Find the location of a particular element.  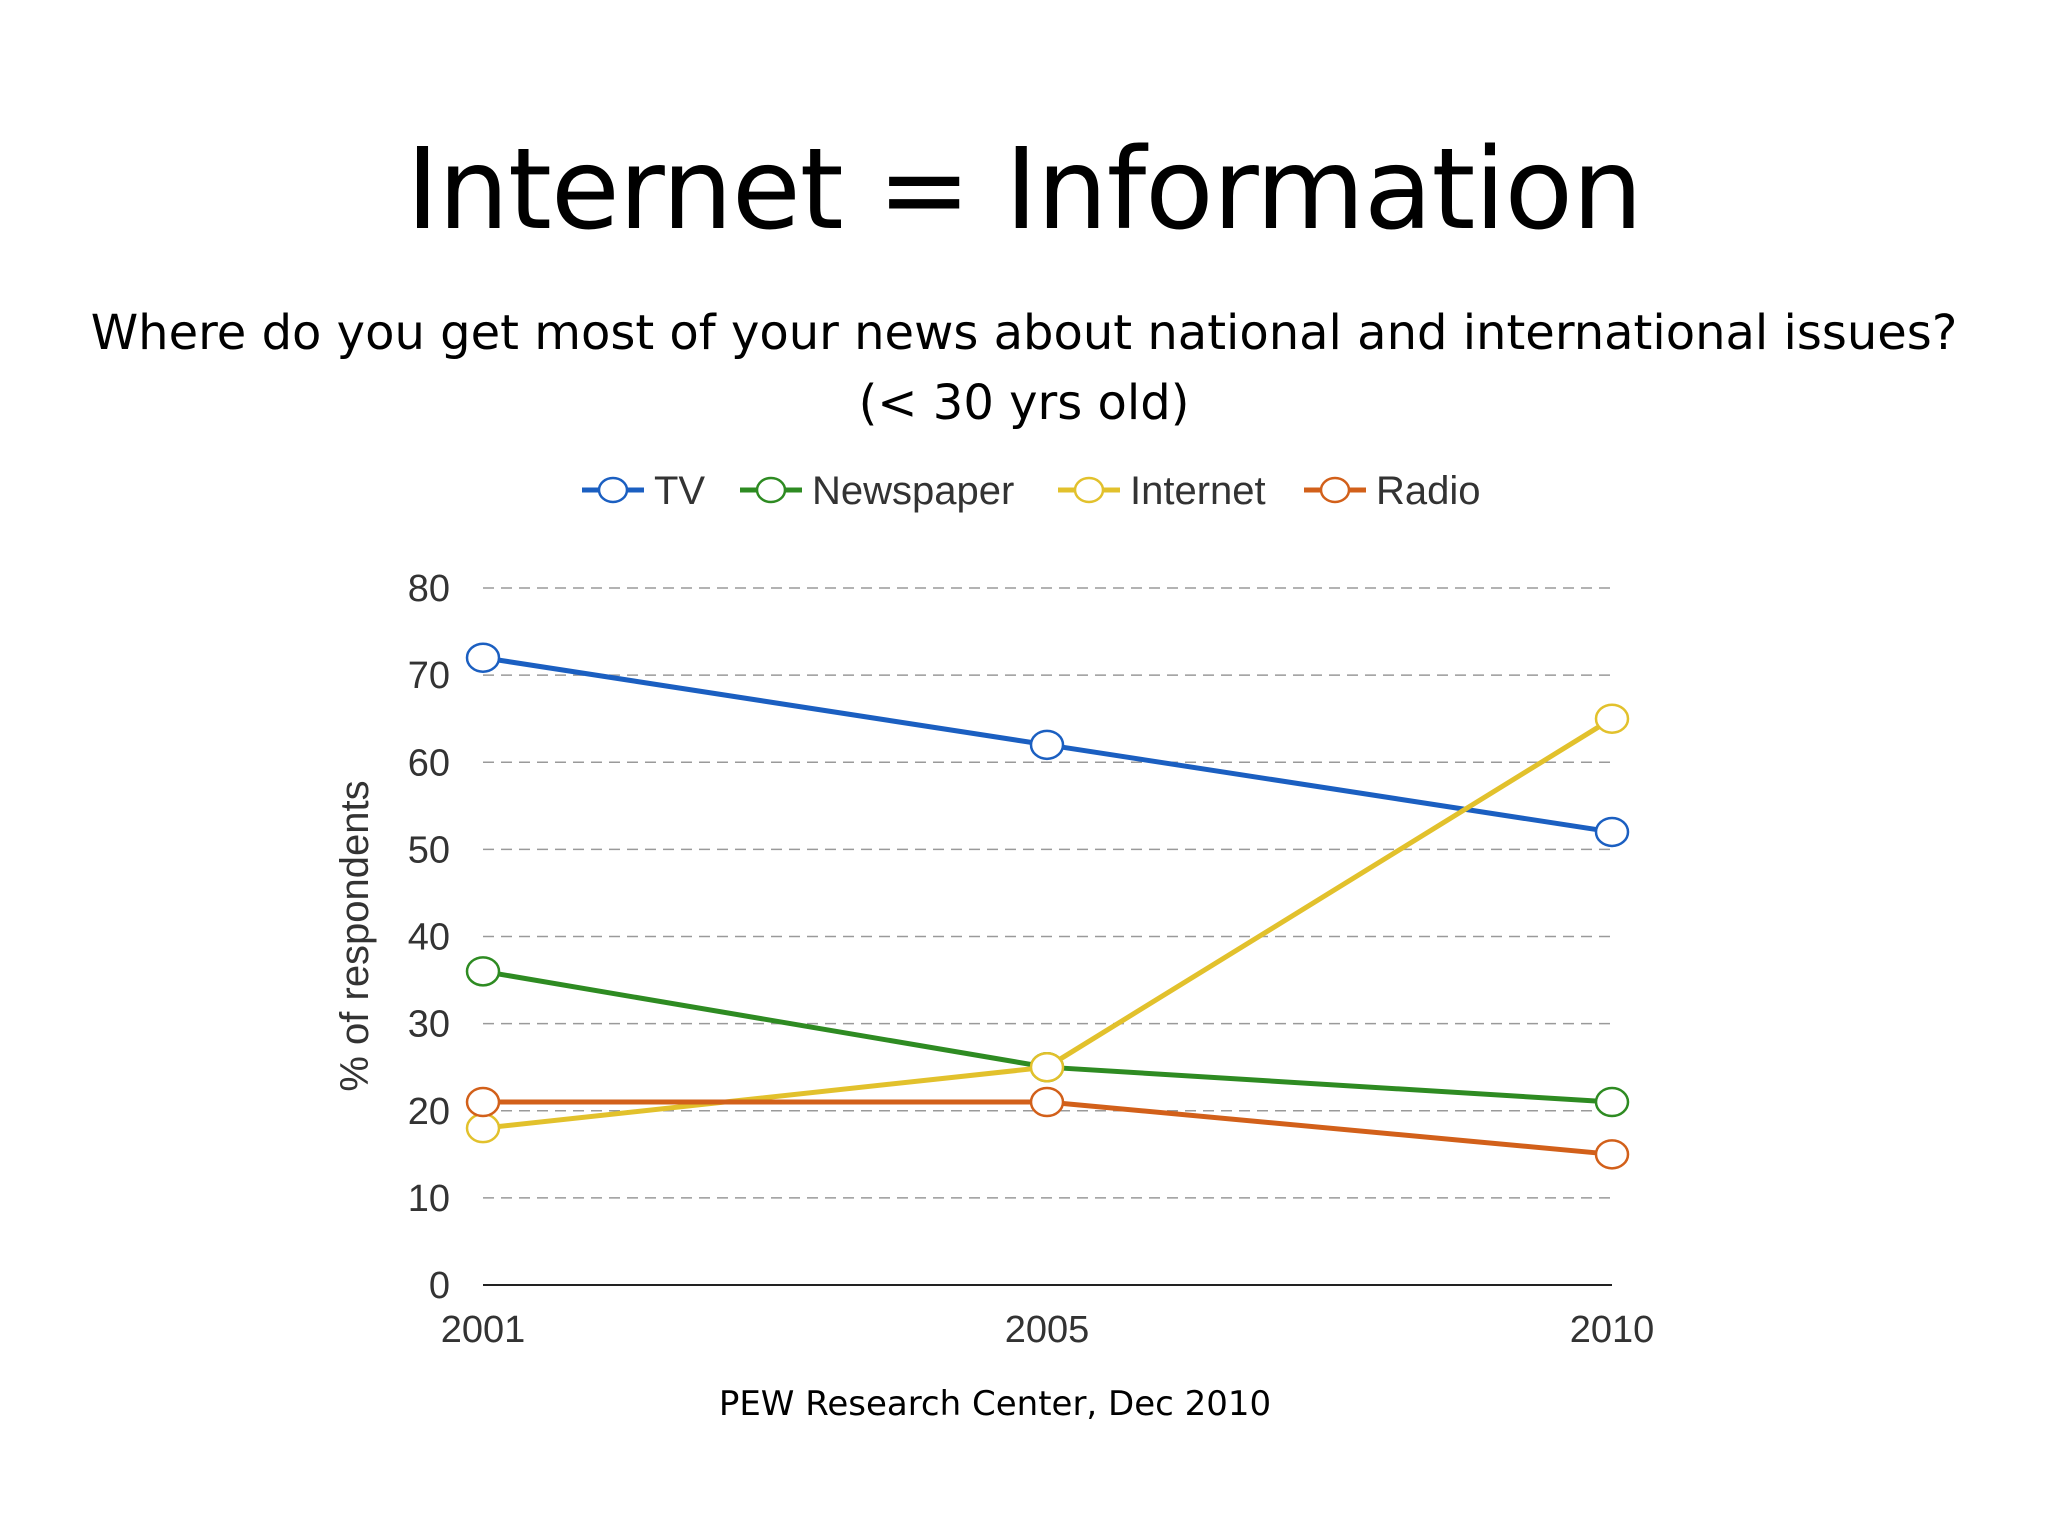

y-tick-label: 40 is located at coordinates (429, 938).